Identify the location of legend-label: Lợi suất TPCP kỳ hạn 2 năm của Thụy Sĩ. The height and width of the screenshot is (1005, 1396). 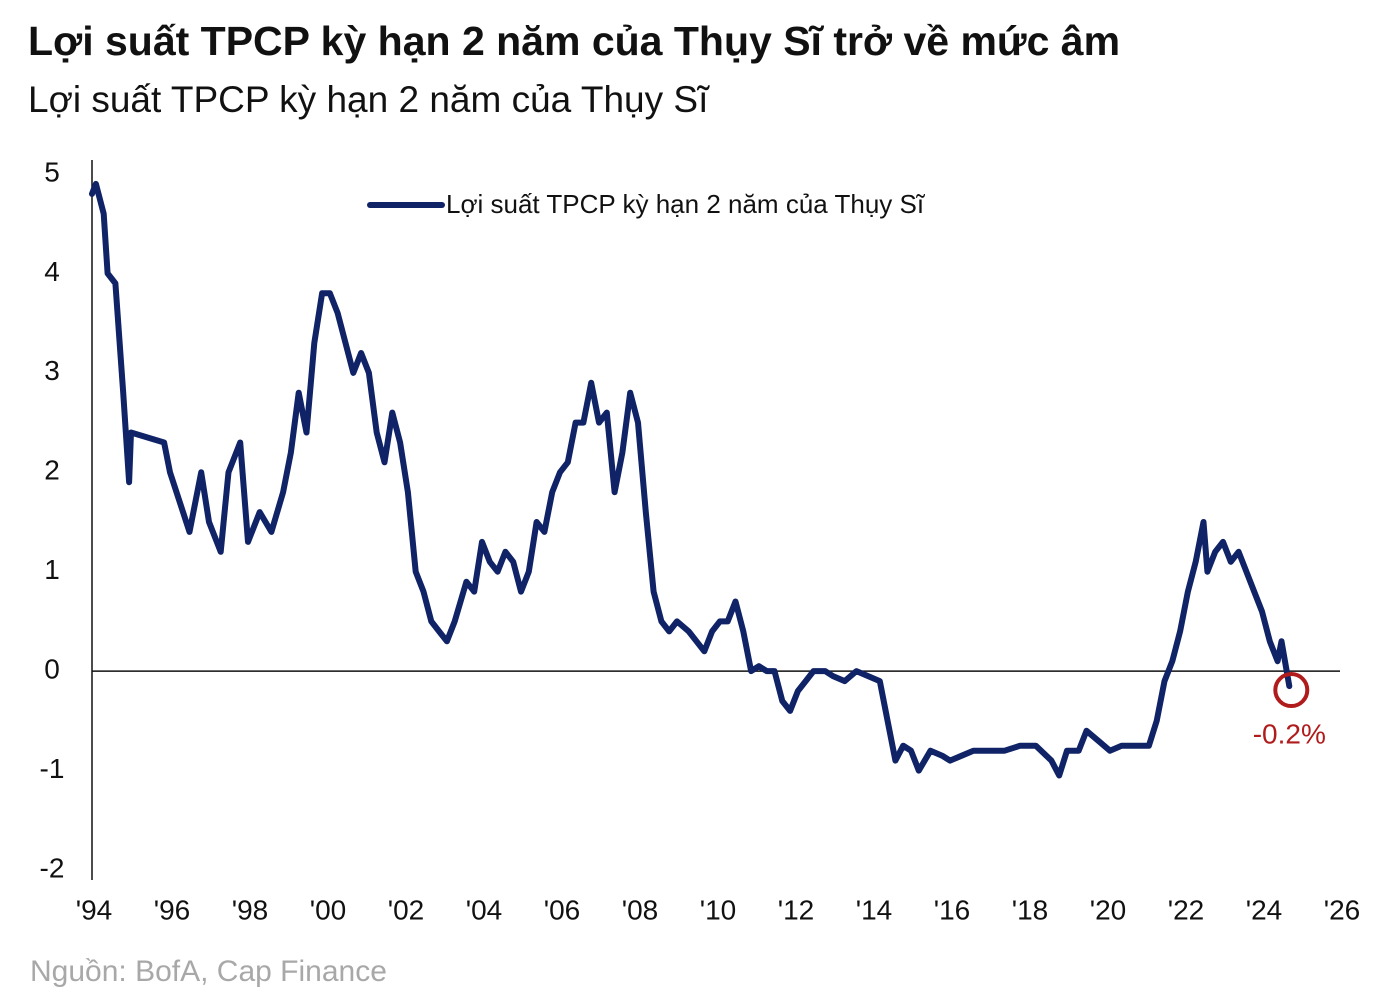
(686, 204).